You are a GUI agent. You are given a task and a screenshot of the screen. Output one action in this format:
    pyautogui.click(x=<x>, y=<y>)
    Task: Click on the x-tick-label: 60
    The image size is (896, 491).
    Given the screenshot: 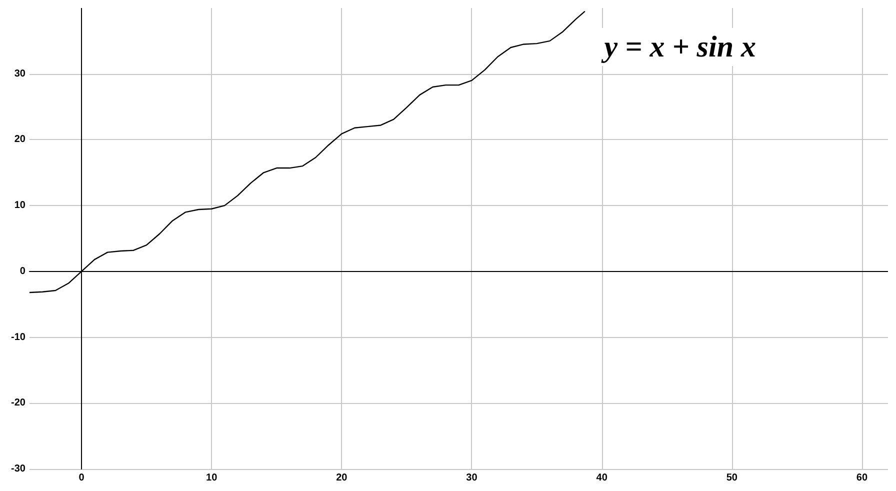 What is the action you would take?
    pyautogui.click(x=862, y=478)
    